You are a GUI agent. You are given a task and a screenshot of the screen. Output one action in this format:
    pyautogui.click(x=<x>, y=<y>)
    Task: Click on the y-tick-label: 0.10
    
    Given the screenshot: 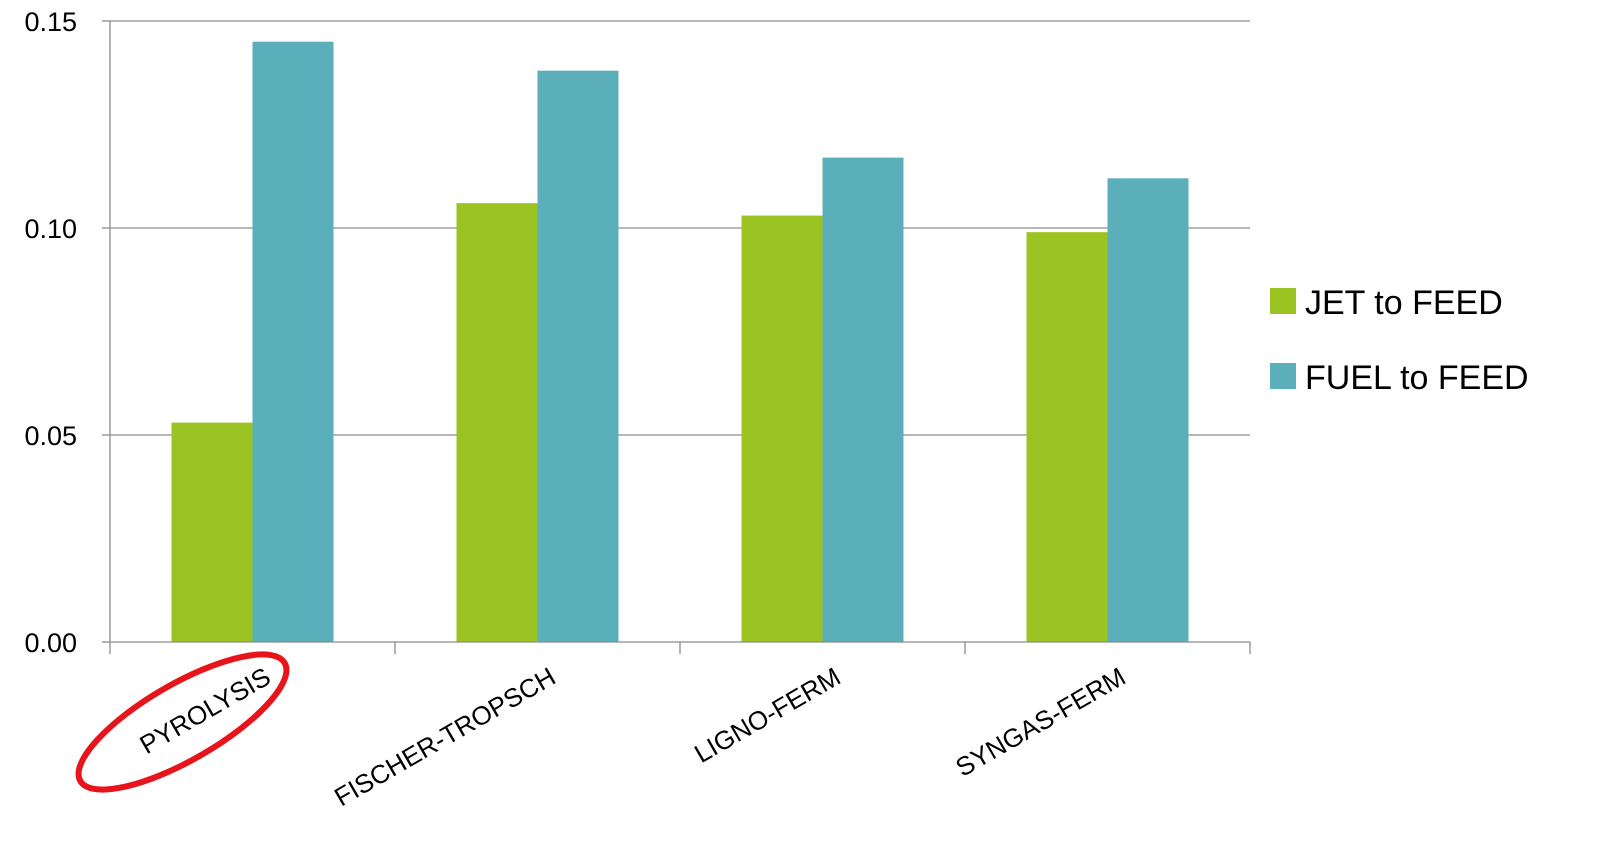 What is the action you would take?
    pyautogui.click(x=50, y=229)
    